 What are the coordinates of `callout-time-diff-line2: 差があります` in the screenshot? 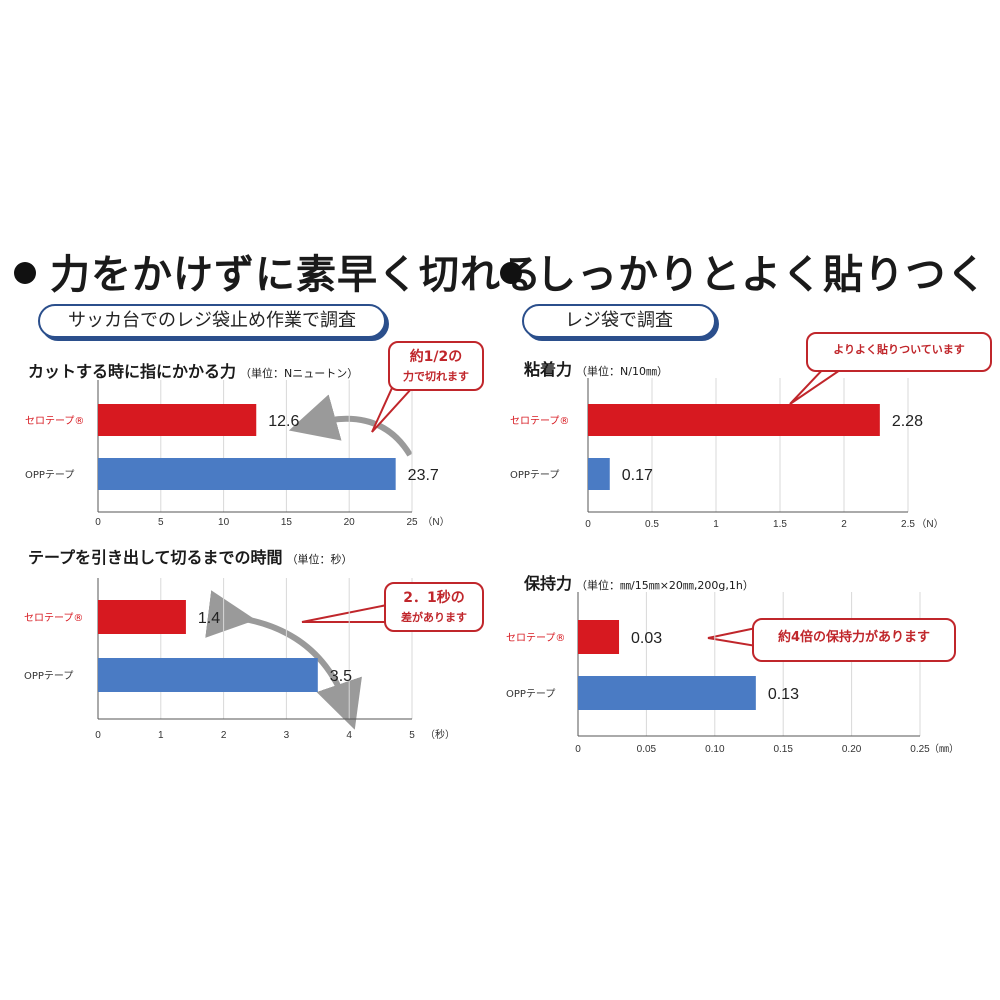 It's located at (434, 617).